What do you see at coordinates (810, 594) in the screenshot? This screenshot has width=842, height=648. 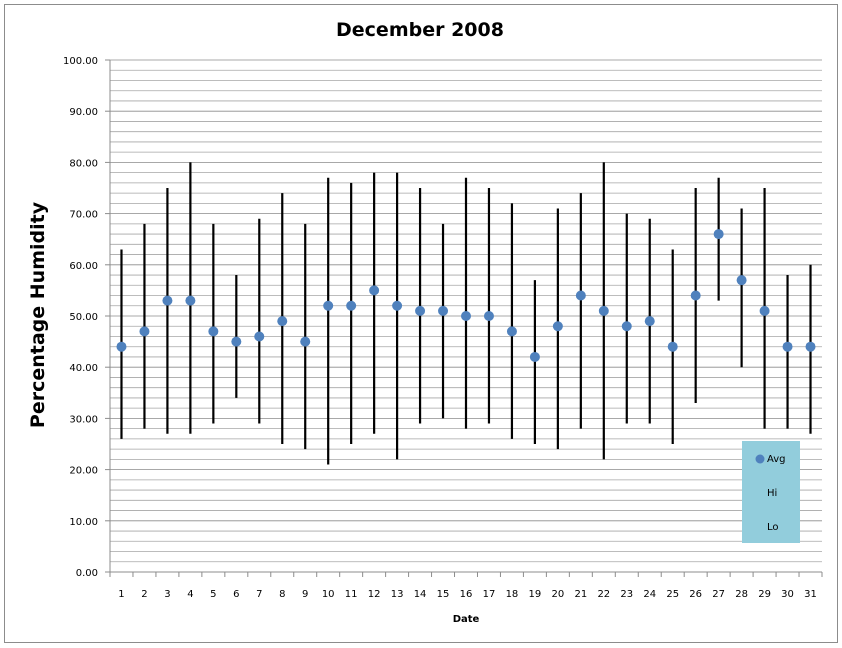 I see `x-tick-label: 31` at bounding box center [810, 594].